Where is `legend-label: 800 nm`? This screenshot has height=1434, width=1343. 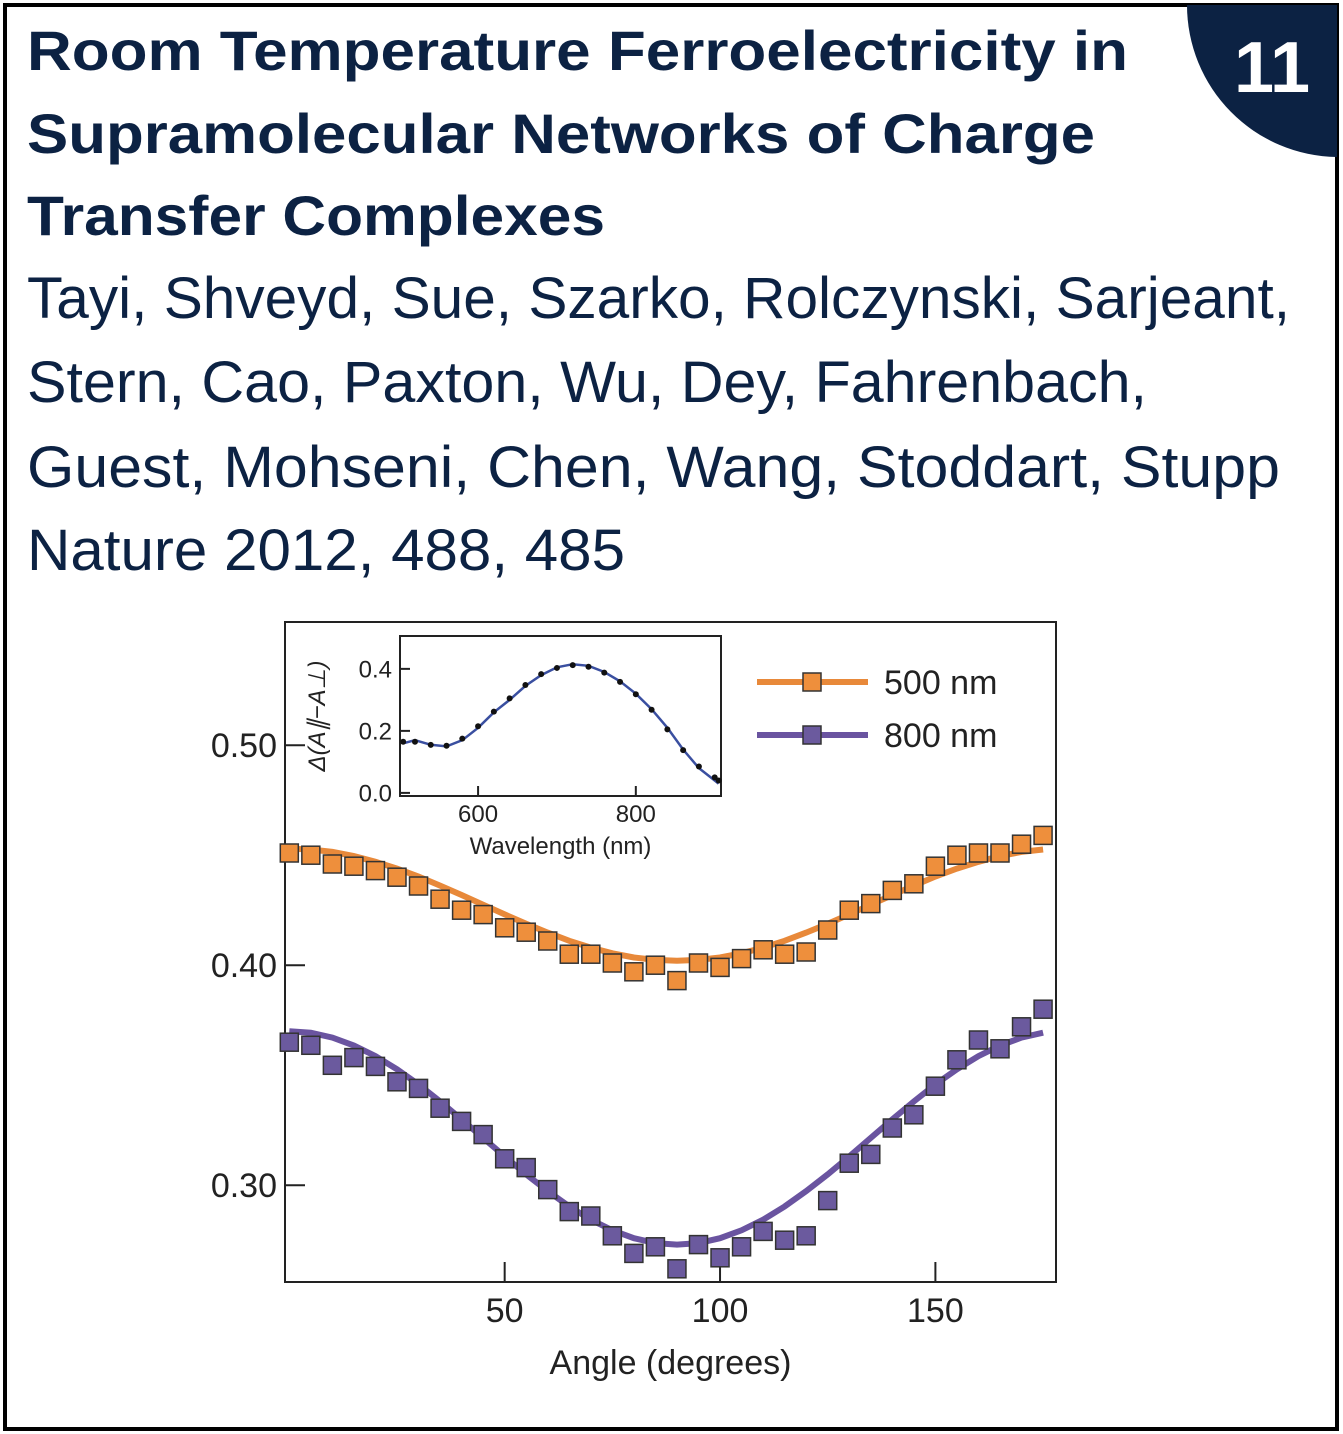
legend-label: 800 nm is located at coordinates (940, 736).